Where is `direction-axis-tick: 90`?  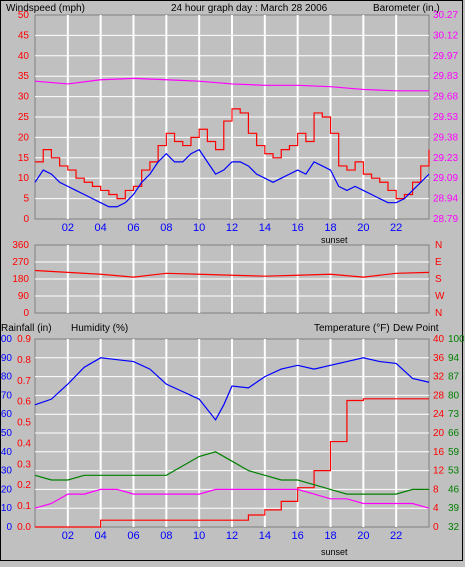 direction-axis-tick: 90 is located at coordinates (24, 296).